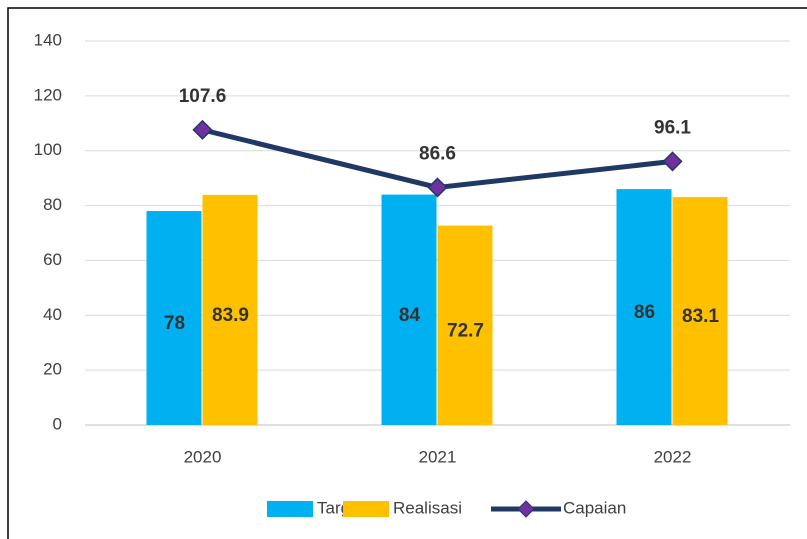 This screenshot has height=539, width=807. I want to click on x-tick-label: 2022, so click(673, 456).